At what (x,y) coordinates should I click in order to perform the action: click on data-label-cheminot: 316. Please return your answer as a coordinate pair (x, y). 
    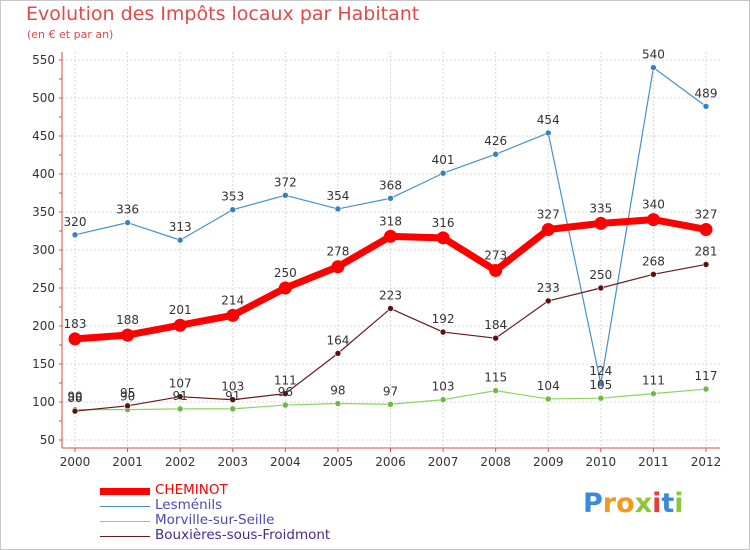
    Looking at the image, I should click on (443, 223).